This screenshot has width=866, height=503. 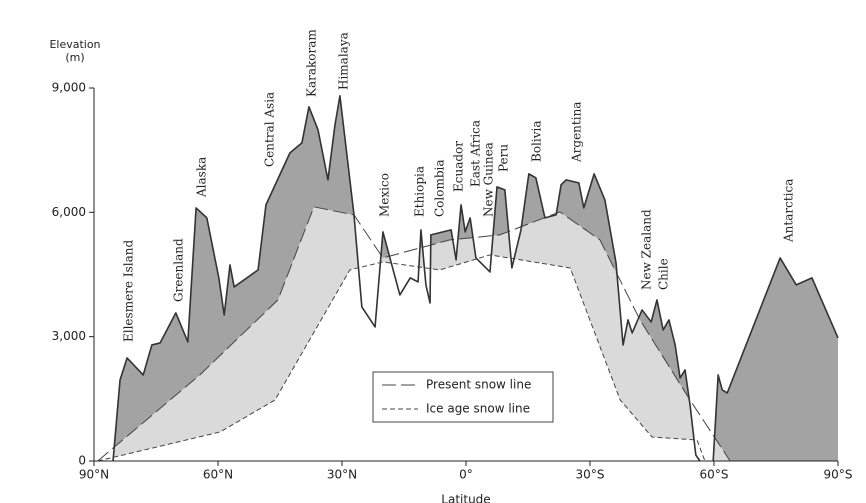 What do you see at coordinates (465, 498) in the screenshot?
I see `x-axis-label: Latitude` at bounding box center [465, 498].